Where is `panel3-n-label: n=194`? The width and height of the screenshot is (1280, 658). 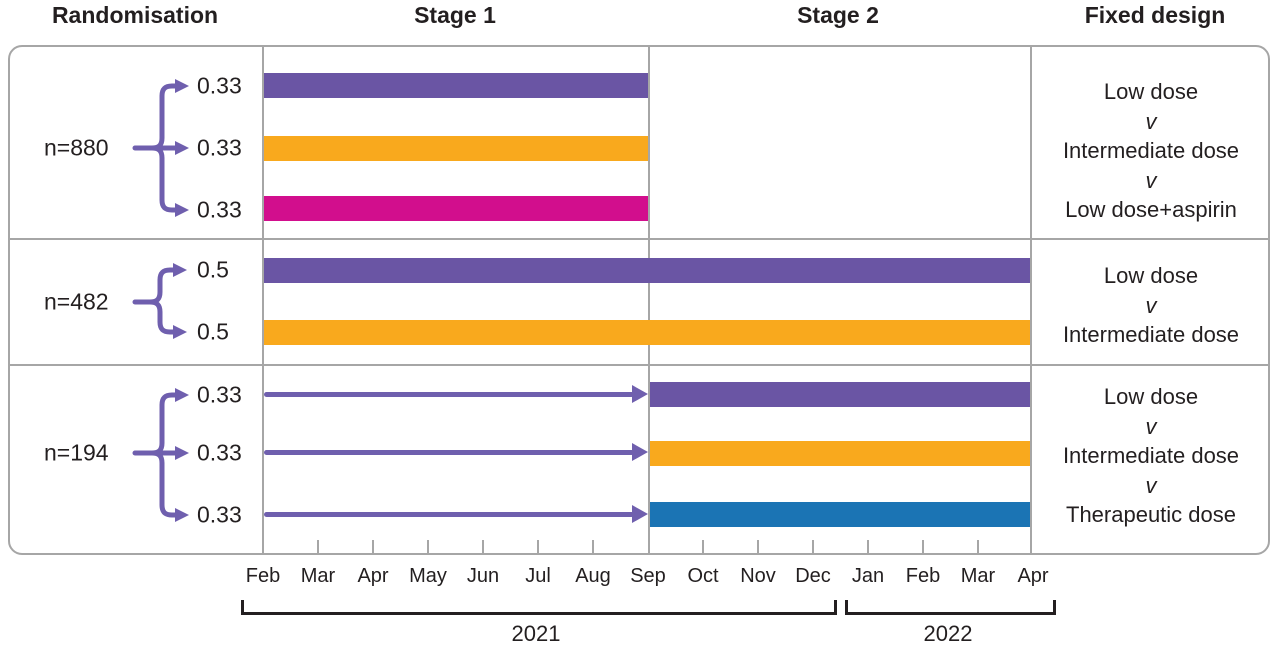
panel3-n-label: n=194 is located at coordinates (76, 452).